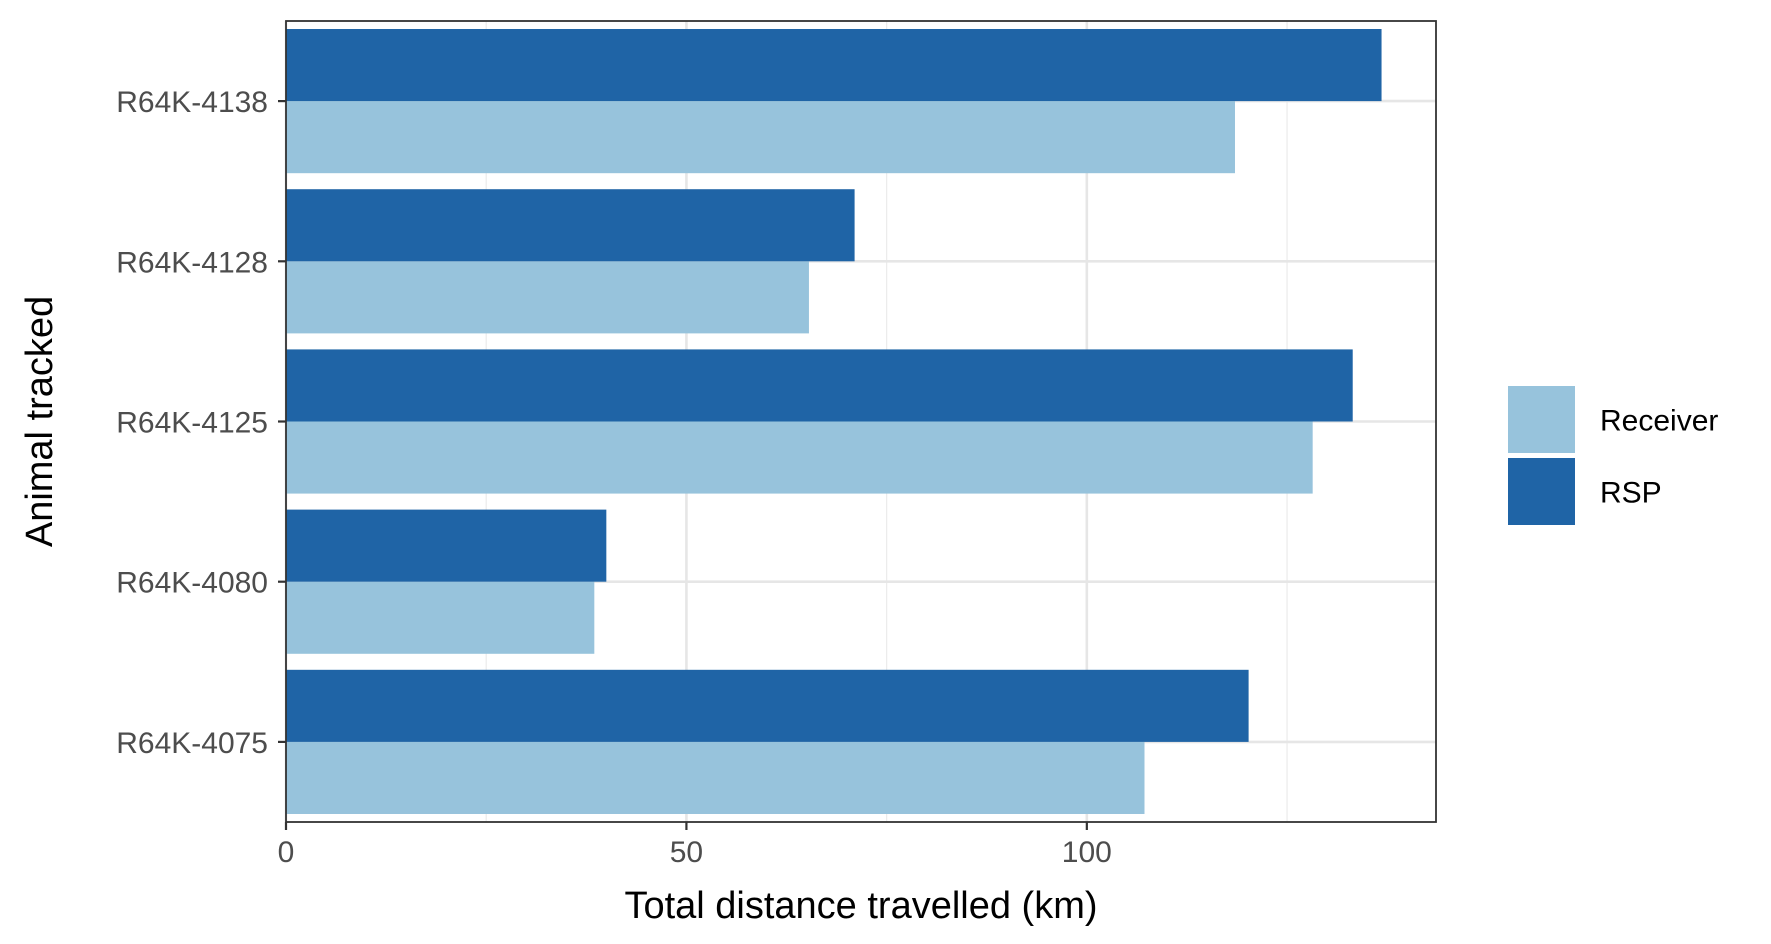  Describe the element at coordinates (192, 583) in the screenshot. I see `y-tick-label: R64K-4080` at that location.